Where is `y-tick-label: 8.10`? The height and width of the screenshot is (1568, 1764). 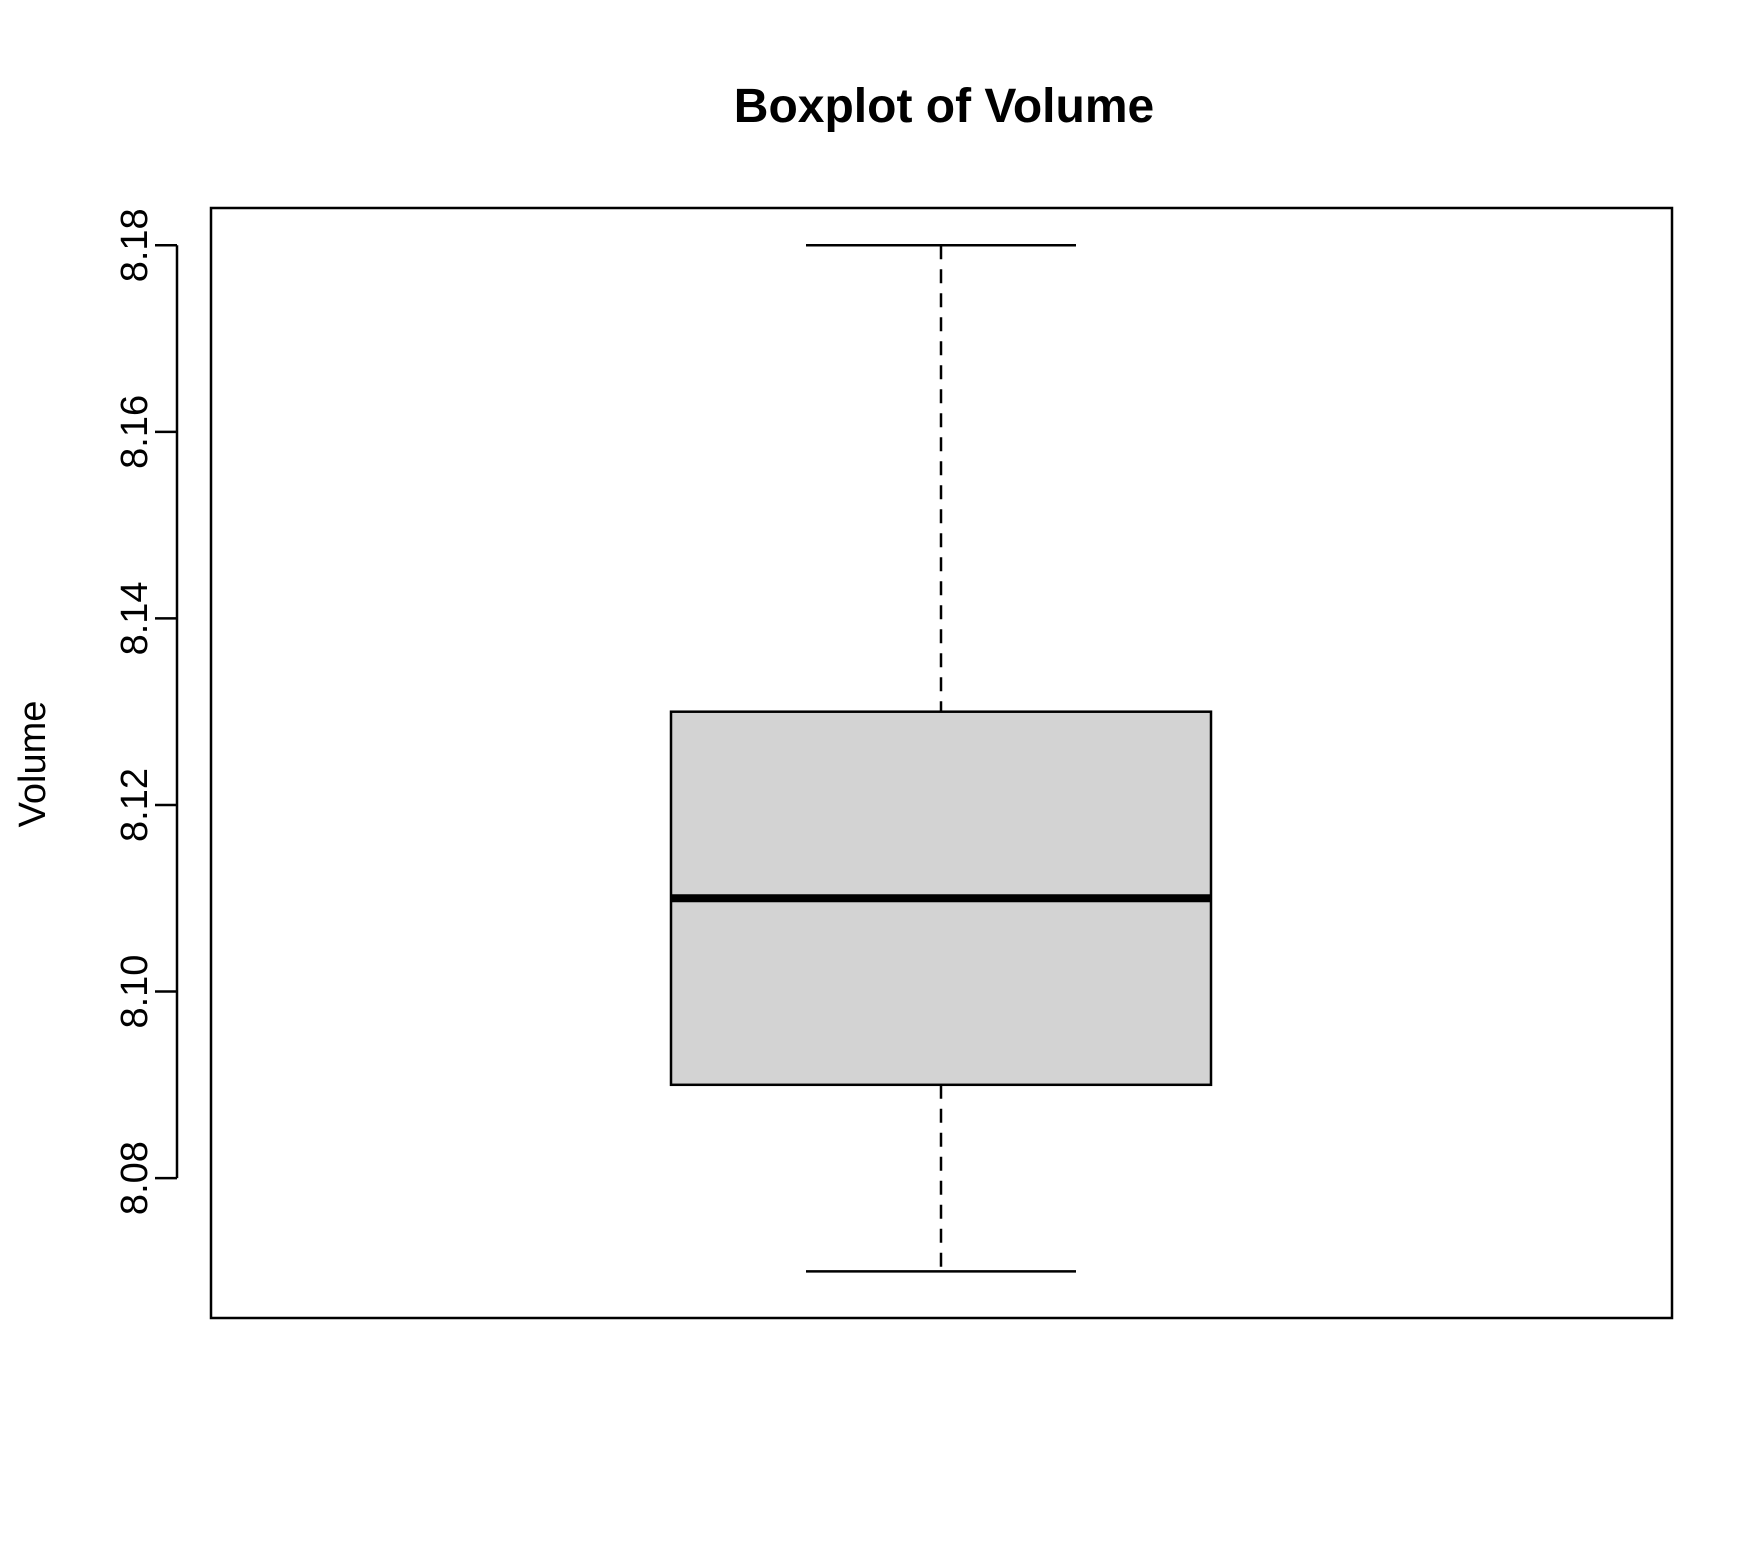
y-tick-label: 8.10 is located at coordinates (135, 992).